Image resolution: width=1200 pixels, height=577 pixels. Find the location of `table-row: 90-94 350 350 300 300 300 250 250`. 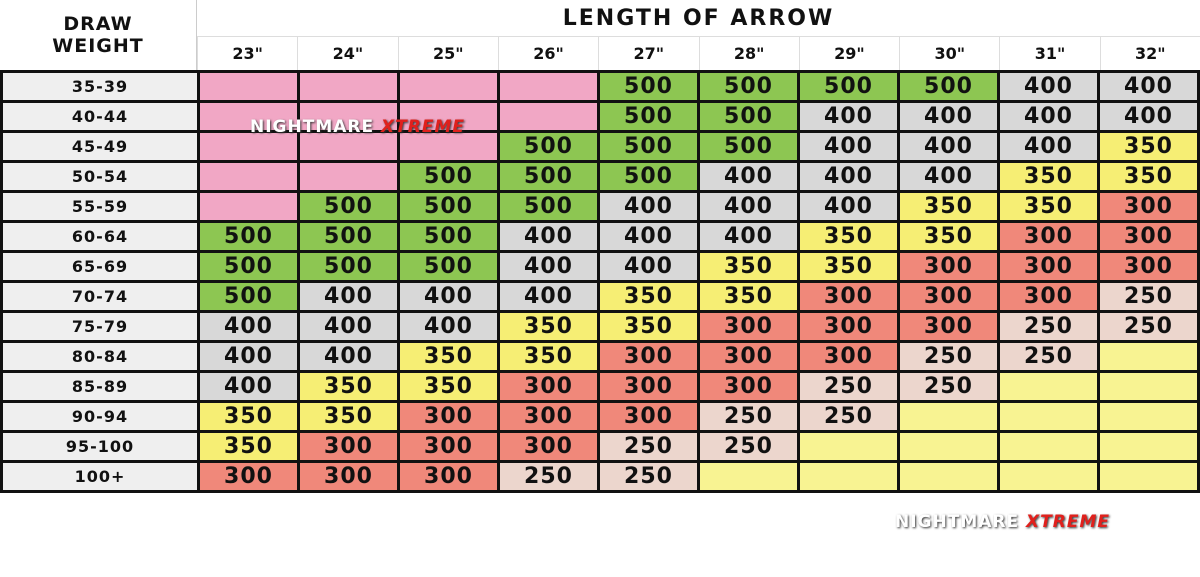

table-row: 90-94 350 350 300 300 300 250 250 is located at coordinates (600, 416).